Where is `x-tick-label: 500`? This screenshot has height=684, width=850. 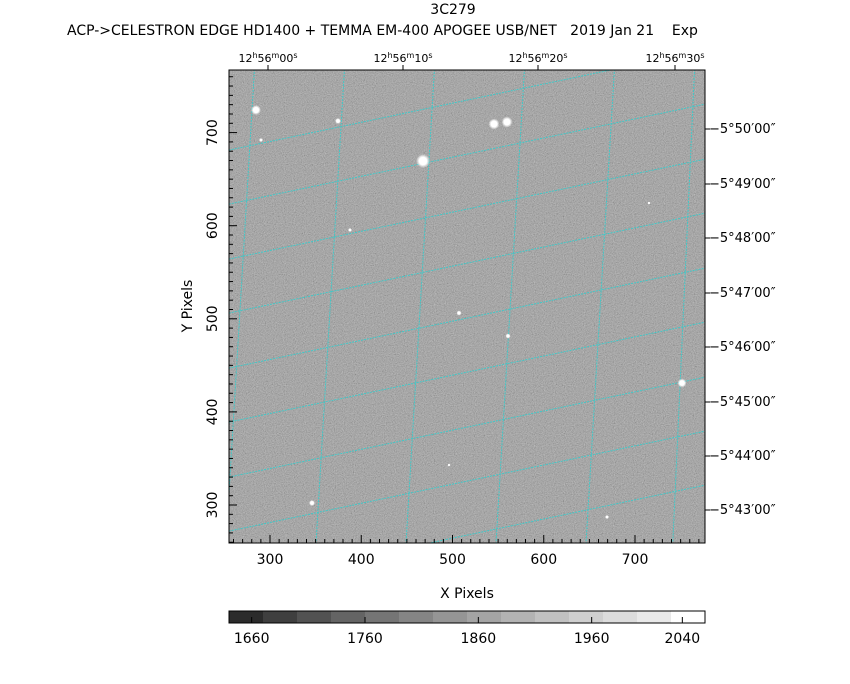
x-tick-label: 500 is located at coordinates (452, 560).